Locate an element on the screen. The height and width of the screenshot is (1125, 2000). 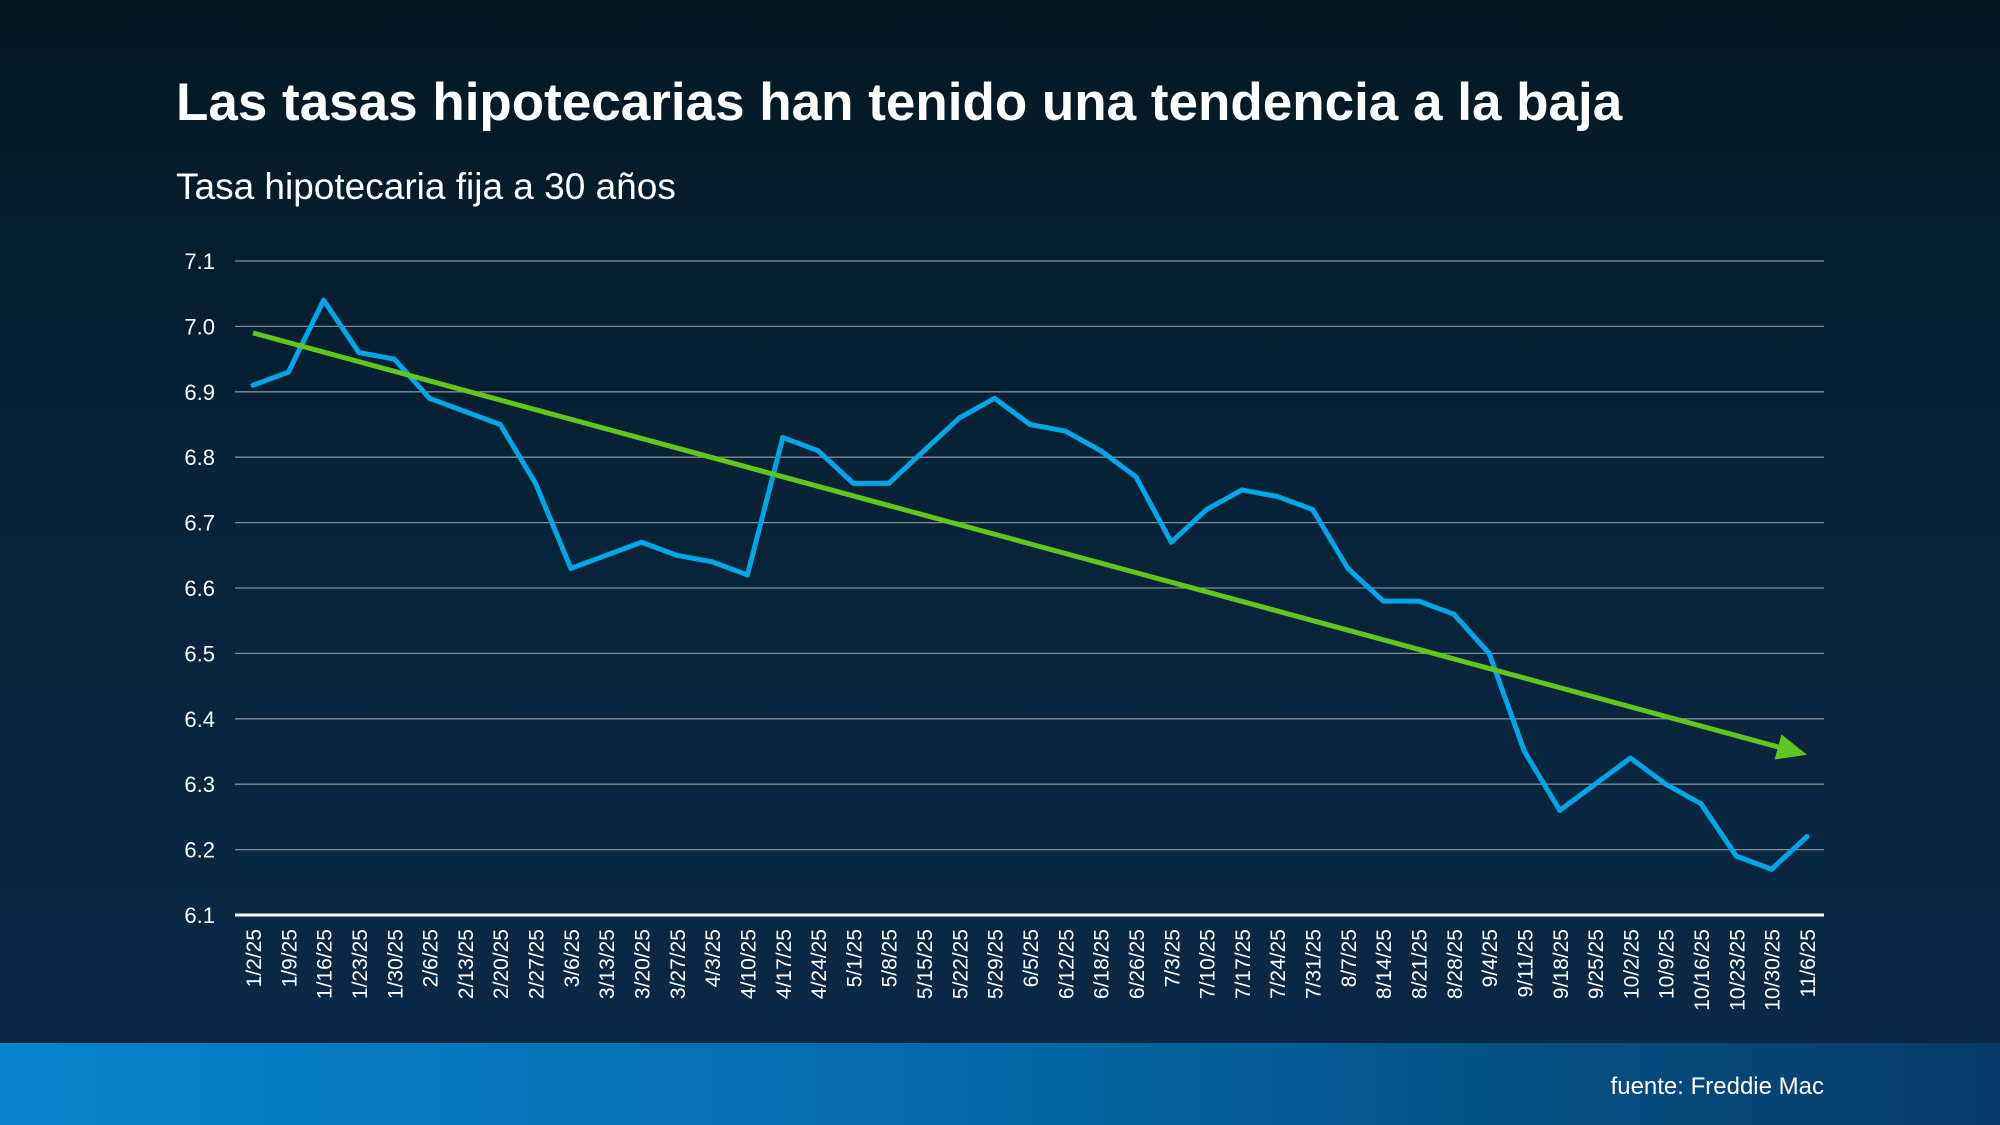
trend-arrowhead is located at coordinates (1790, 747).